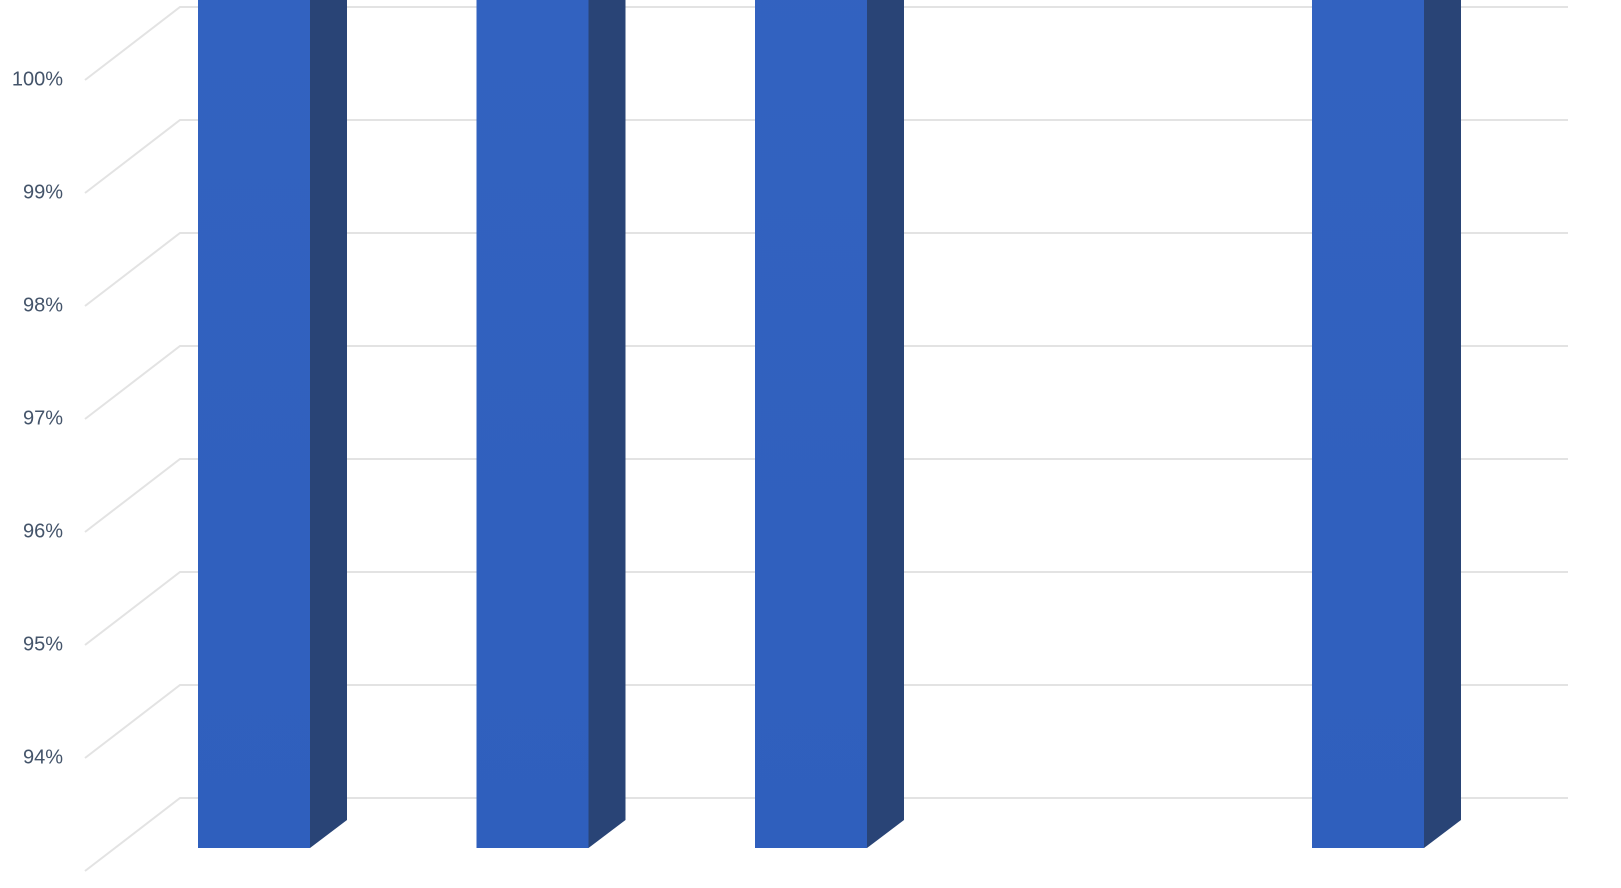  I want to click on y-tick-label: 95%, so click(43, 644).